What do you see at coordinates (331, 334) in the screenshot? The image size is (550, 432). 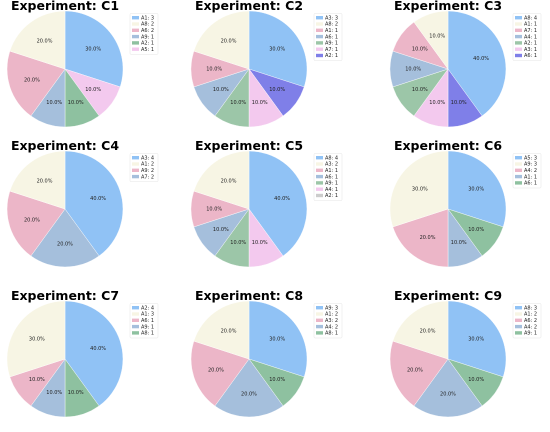 I see `legend-entry: A8: 1` at bounding box center [331, 334].